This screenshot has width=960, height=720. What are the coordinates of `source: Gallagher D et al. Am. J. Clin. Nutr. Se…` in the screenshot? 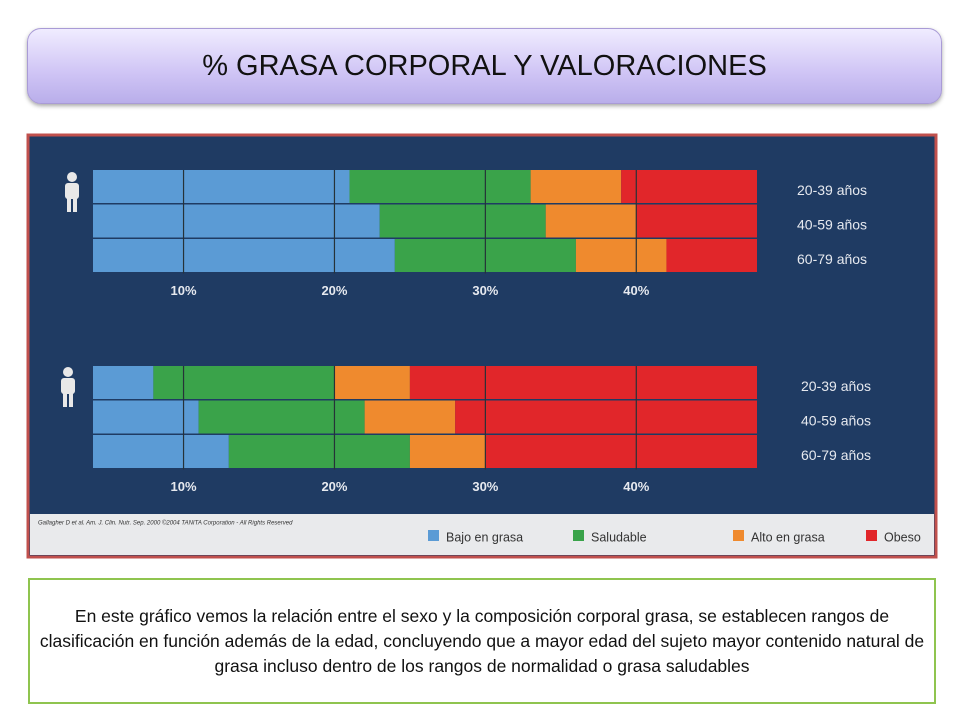 It's located at (165, 523).